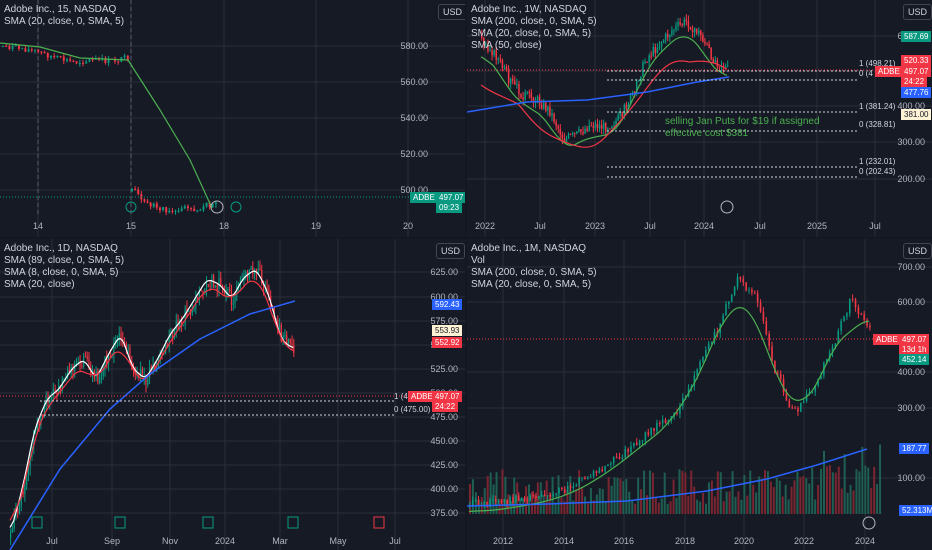  I want to click on ticker-tag: ADBE, so click(422, 396).